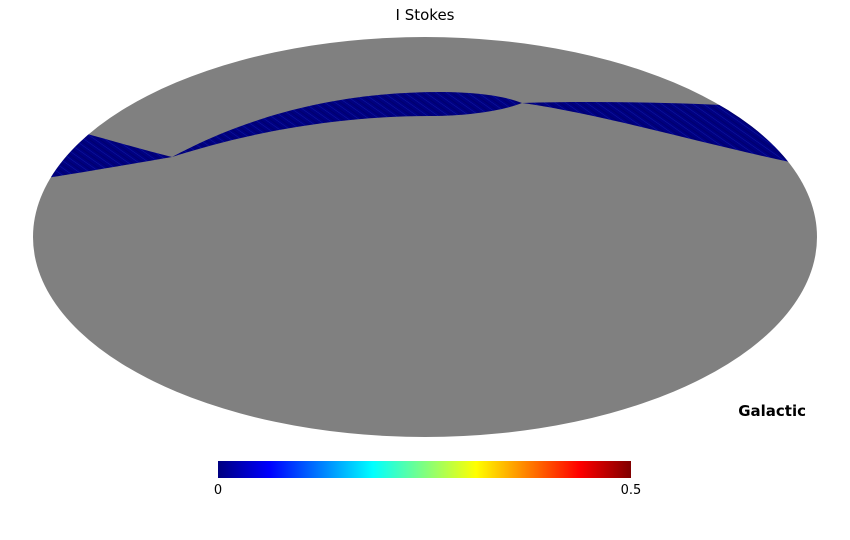 The width and height of the screenshot is (850, 540). I want to click on coordinate-label: Galactic, so click(772, 411).